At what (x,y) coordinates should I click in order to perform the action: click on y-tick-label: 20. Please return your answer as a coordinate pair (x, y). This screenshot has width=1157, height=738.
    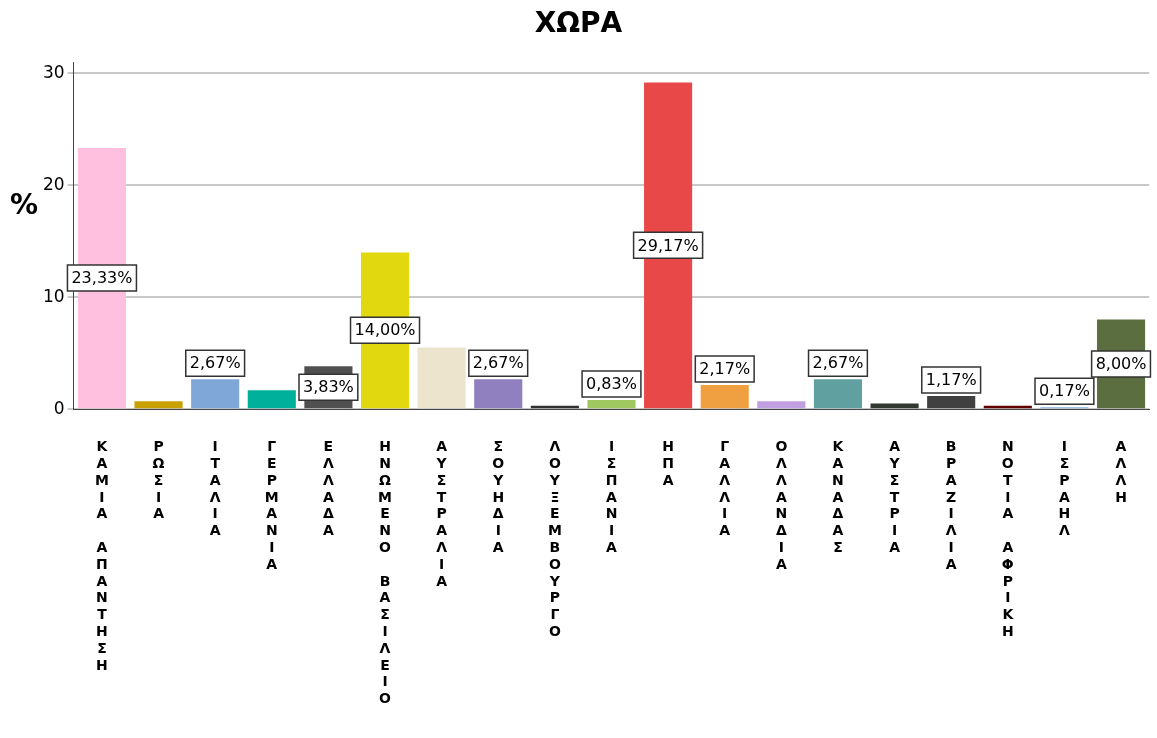
    Looking at the image, I should click on (53, 183).